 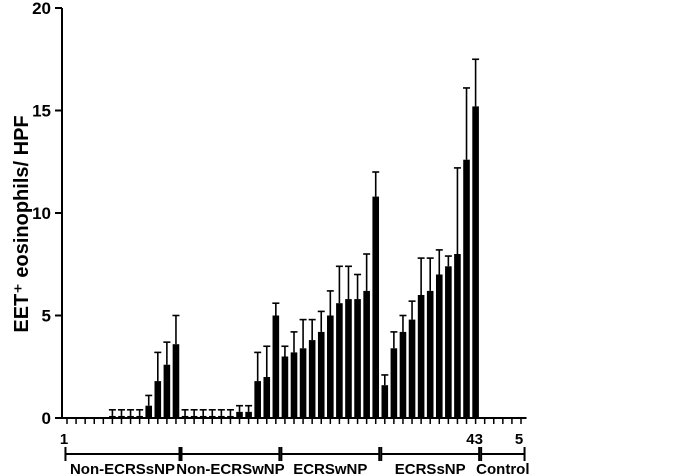 What do you see at coordinates (41, 111) in the screenshot?
I see `y-tick-label: 15` at bounding box center [41, 111].